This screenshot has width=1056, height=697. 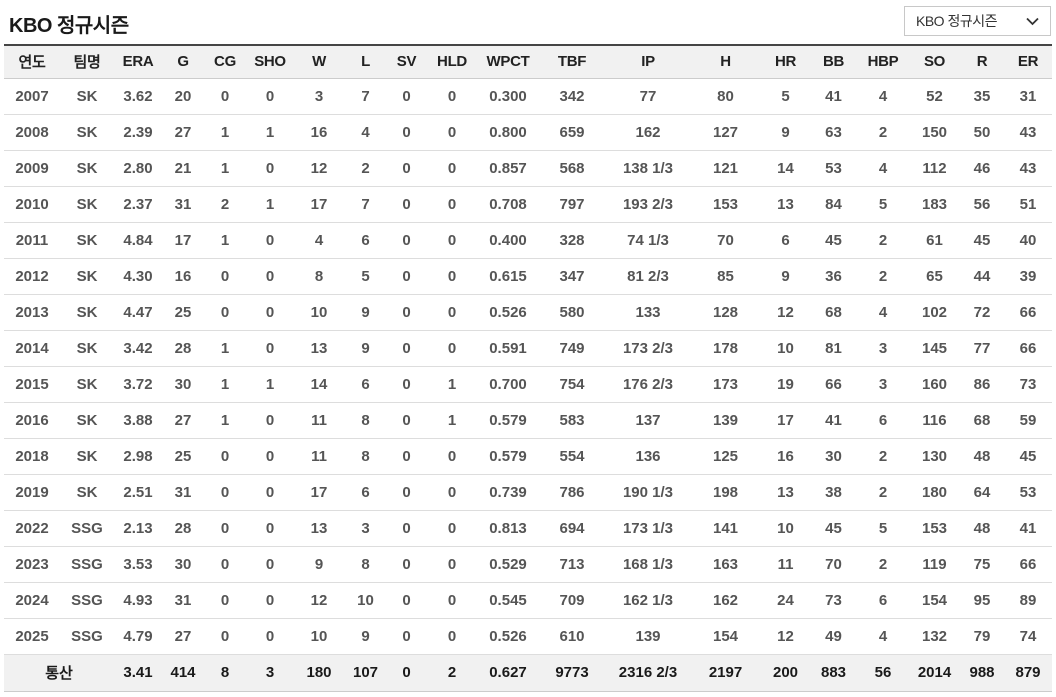 I want to click on table-cell: 36, so click(x=833, y=276).